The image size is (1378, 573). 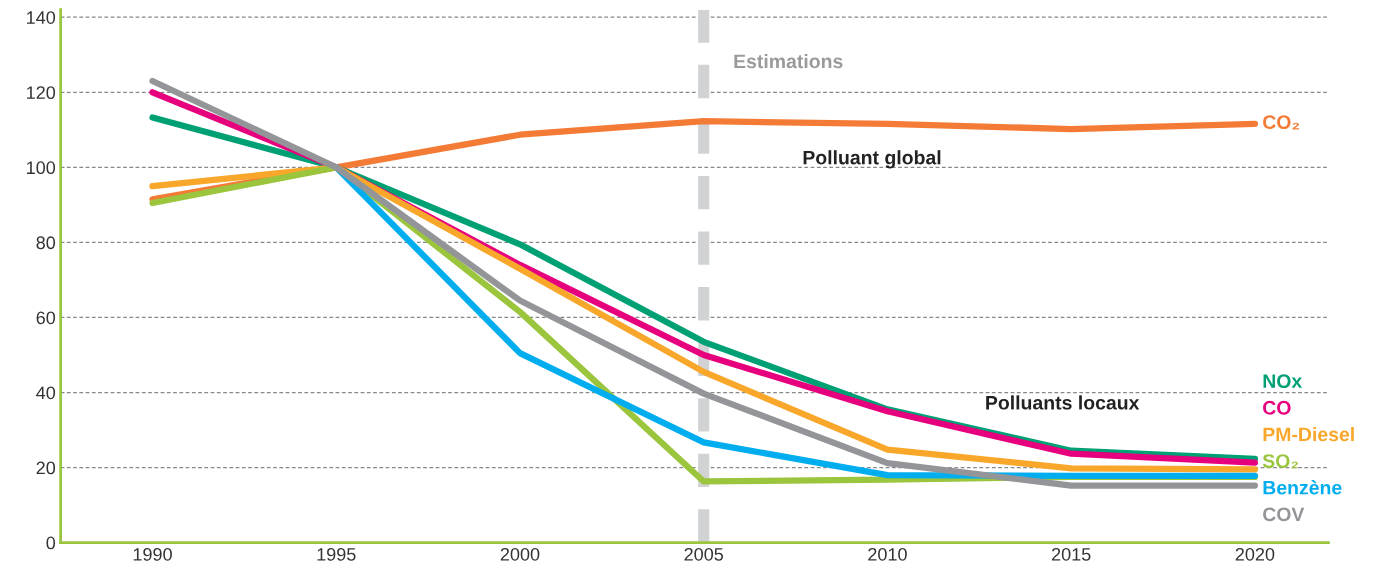 I want to click on series-label: CO₂, so click(x=1281, y=122).